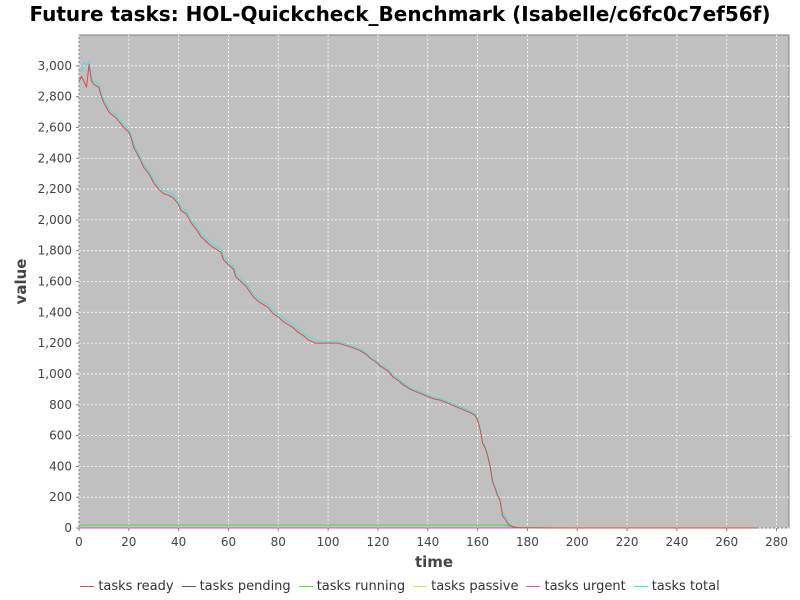  I want to click on legend-label: tasks ready, so click(136, 586).